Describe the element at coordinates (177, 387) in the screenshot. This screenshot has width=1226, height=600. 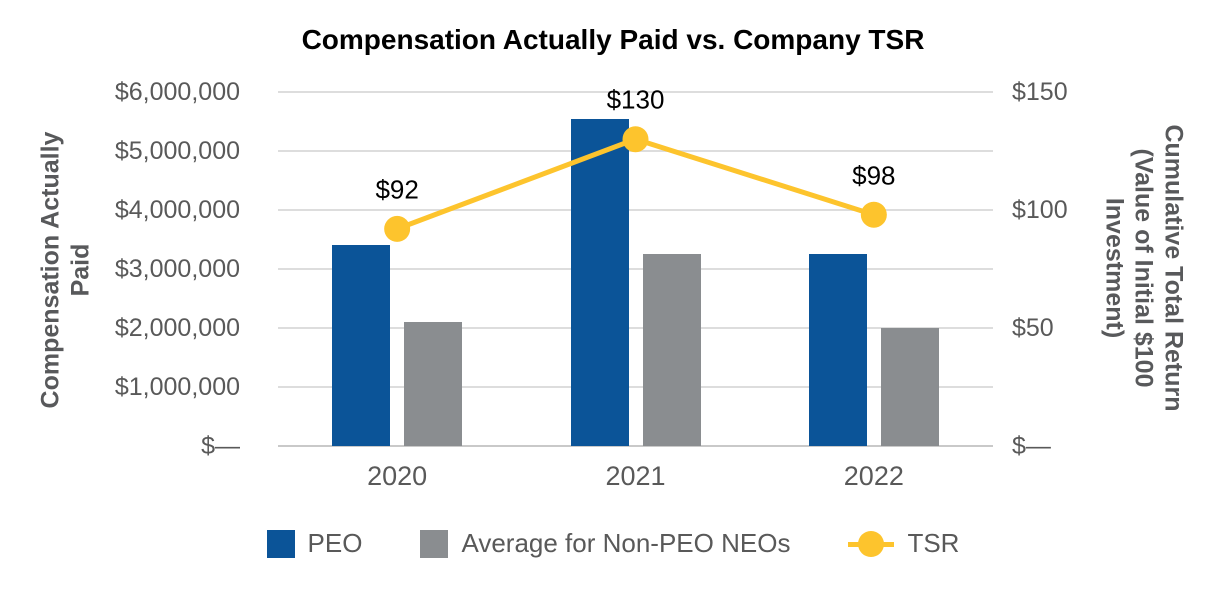
I see `y-tick-left: $1,000,000` at that location.